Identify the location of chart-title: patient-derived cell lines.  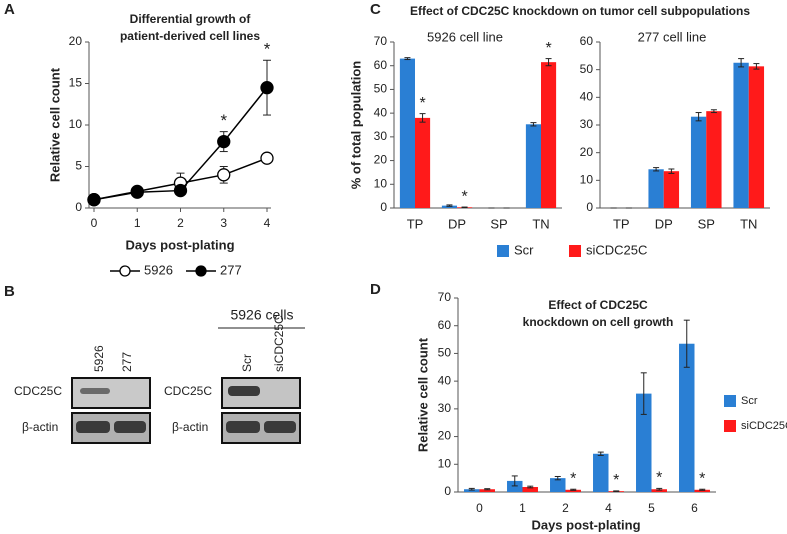
(190, 36).